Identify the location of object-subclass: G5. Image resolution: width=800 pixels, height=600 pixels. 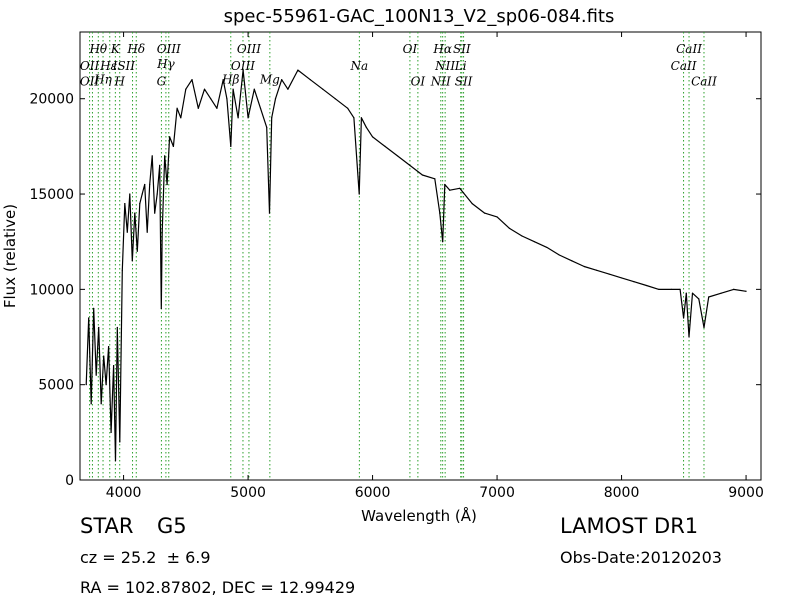
(172, 526).